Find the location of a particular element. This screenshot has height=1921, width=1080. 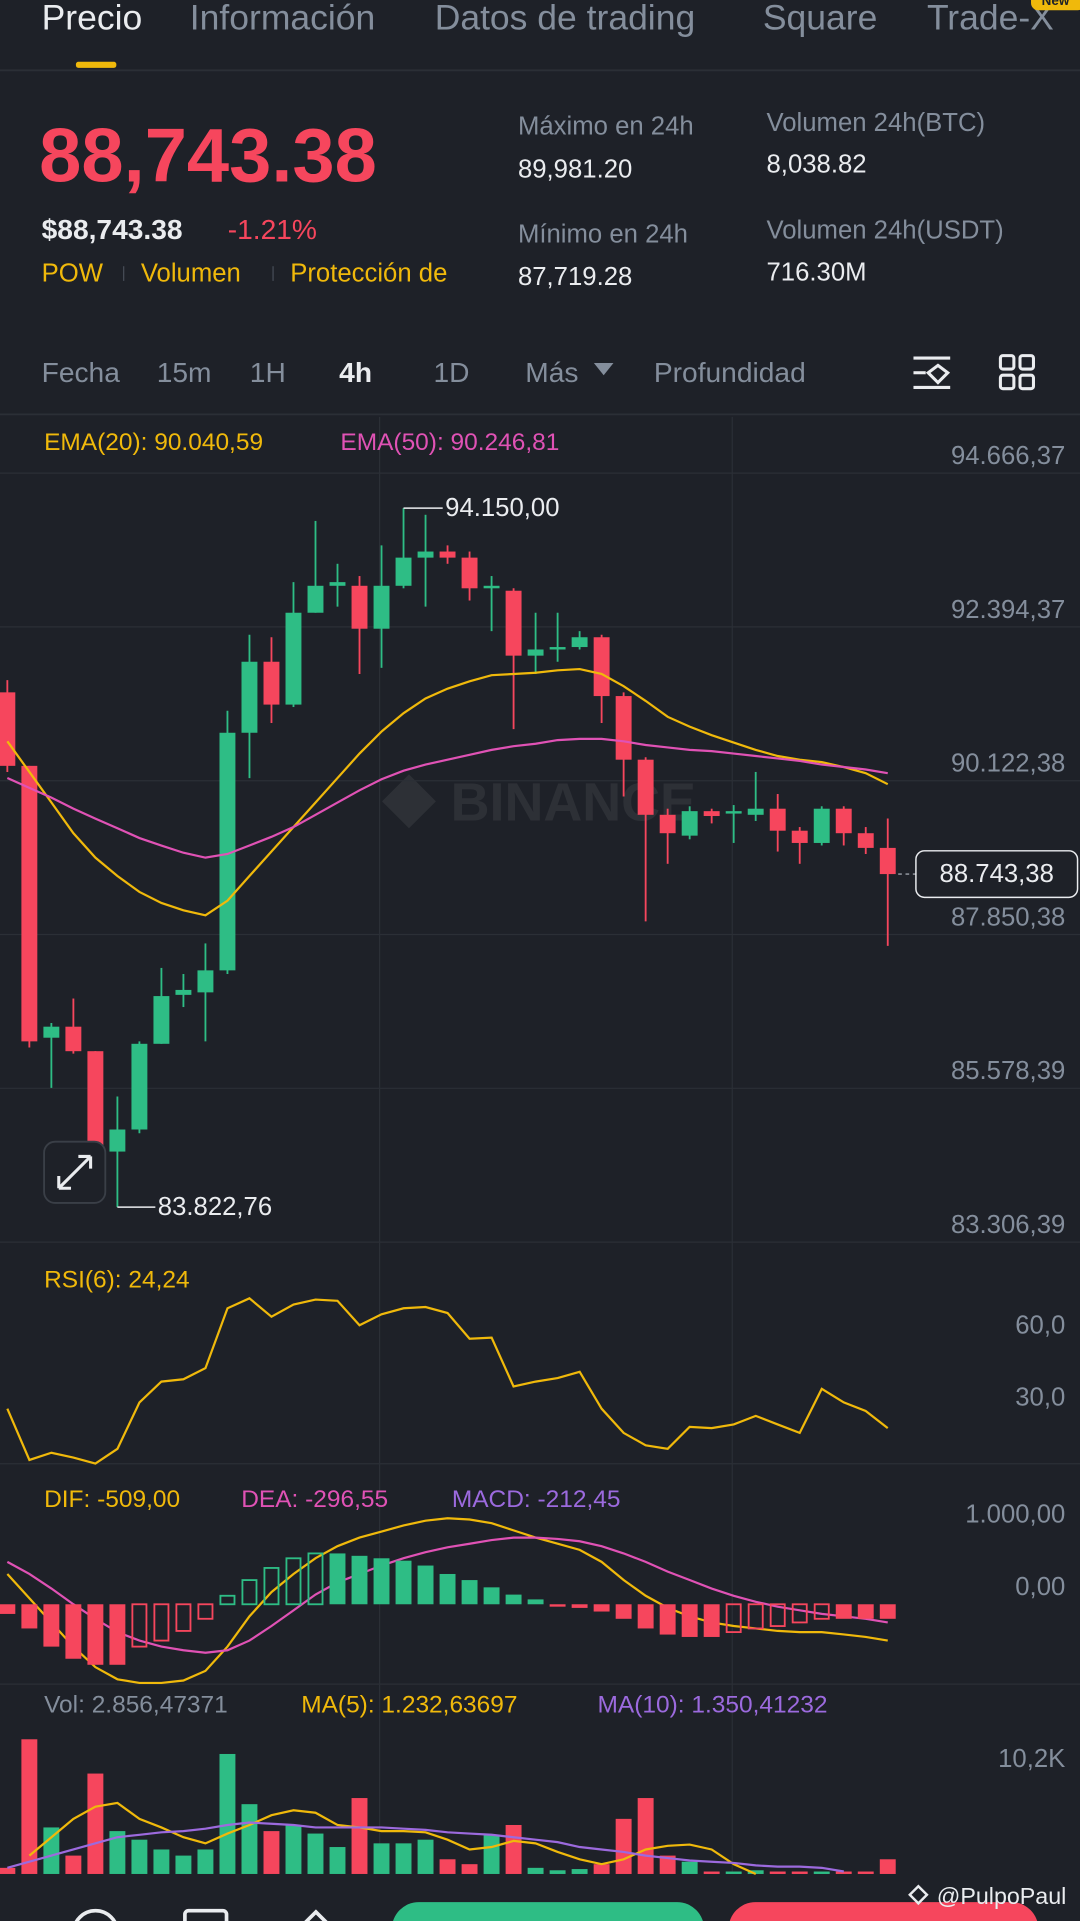

legend-label: MA(5): 1.232,63697 is located at coordinates (409, 1704).